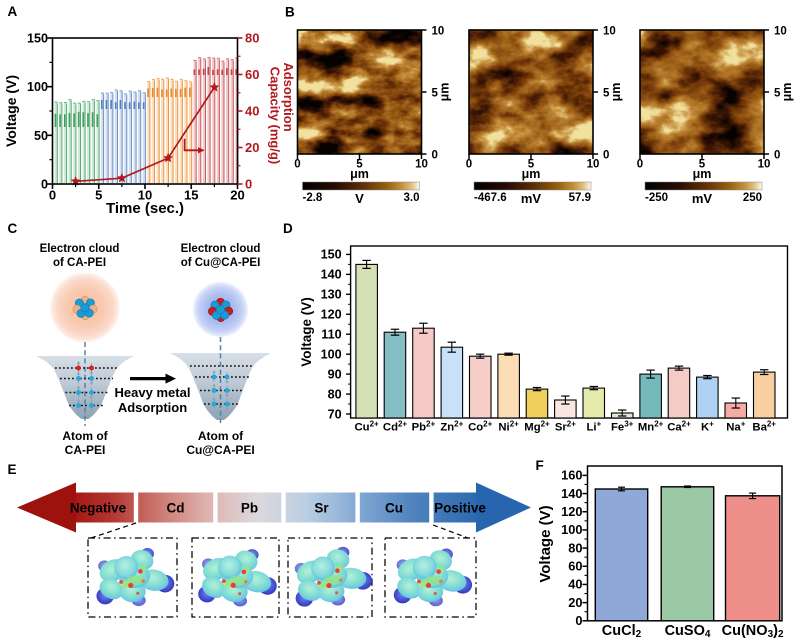 This screenshot has height=643, width=801. Describe the element at coordinates (13, 228) in the screenshot. I see `svg-text: C` at that location.